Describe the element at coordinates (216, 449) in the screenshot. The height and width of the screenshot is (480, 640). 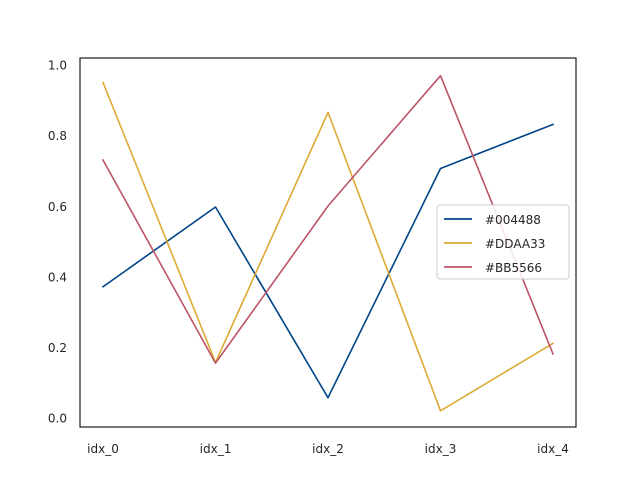
I see `x-tick-label: idx_1` at that location.